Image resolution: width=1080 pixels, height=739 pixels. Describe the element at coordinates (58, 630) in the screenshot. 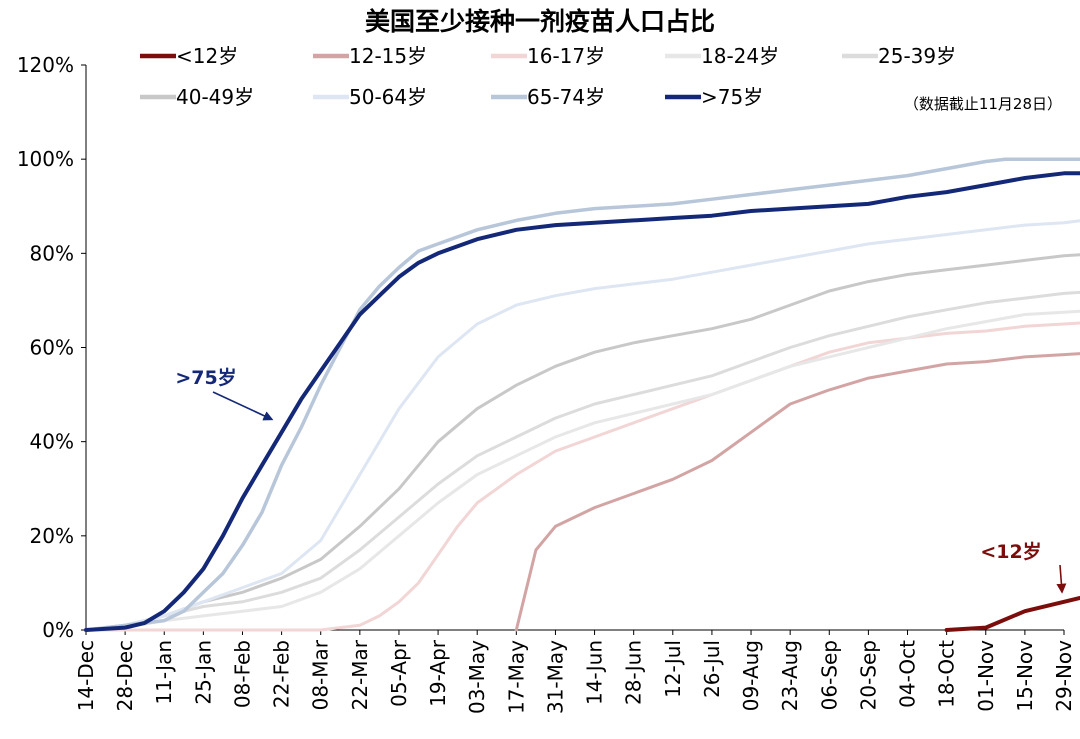

I see `y-tick-label: 0%` at that location.